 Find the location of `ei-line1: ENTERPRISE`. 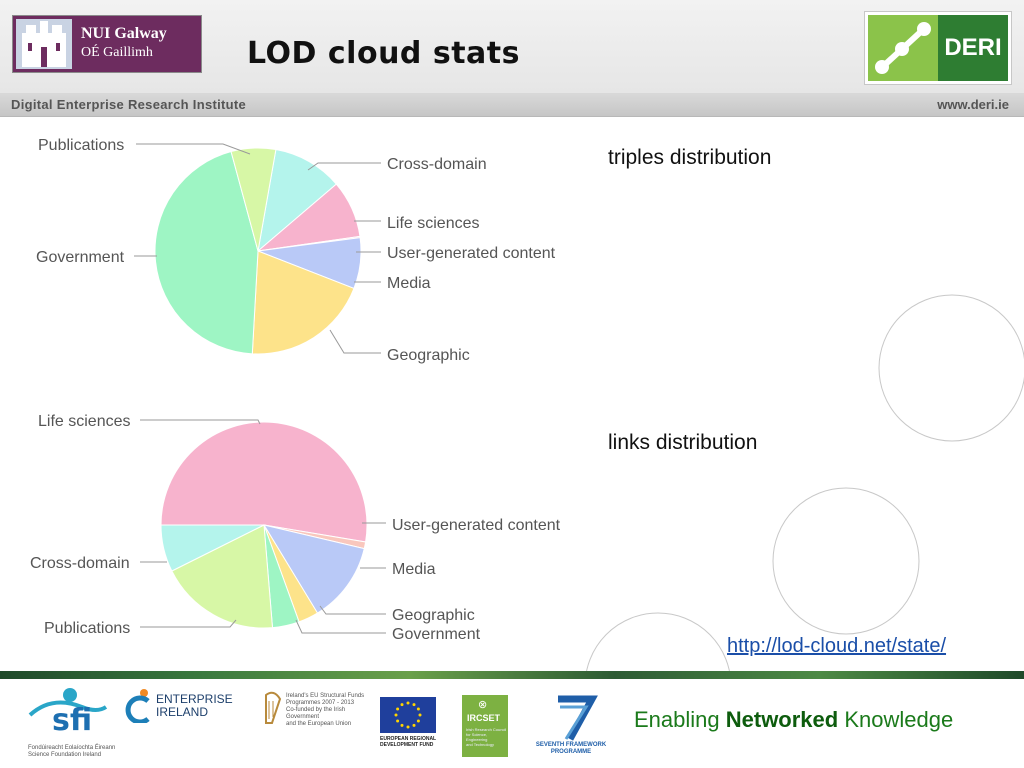

ei-line1: ENTERPRISE is located at coordinates (194, 699).